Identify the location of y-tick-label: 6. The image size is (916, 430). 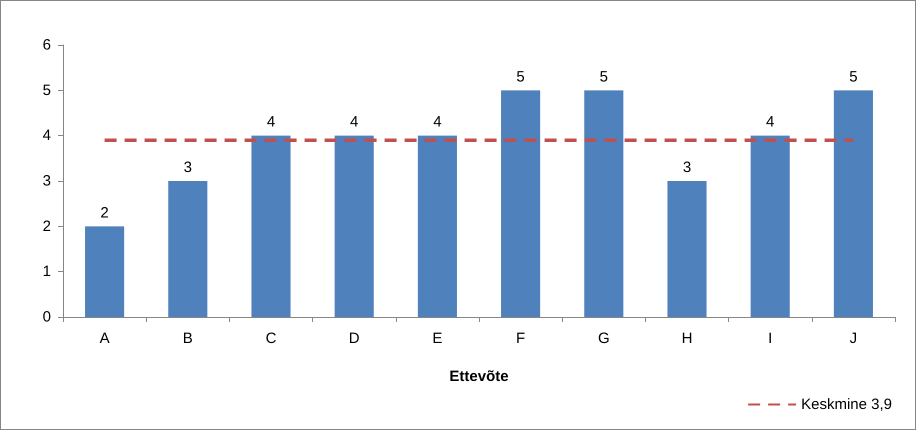
(46, 45).